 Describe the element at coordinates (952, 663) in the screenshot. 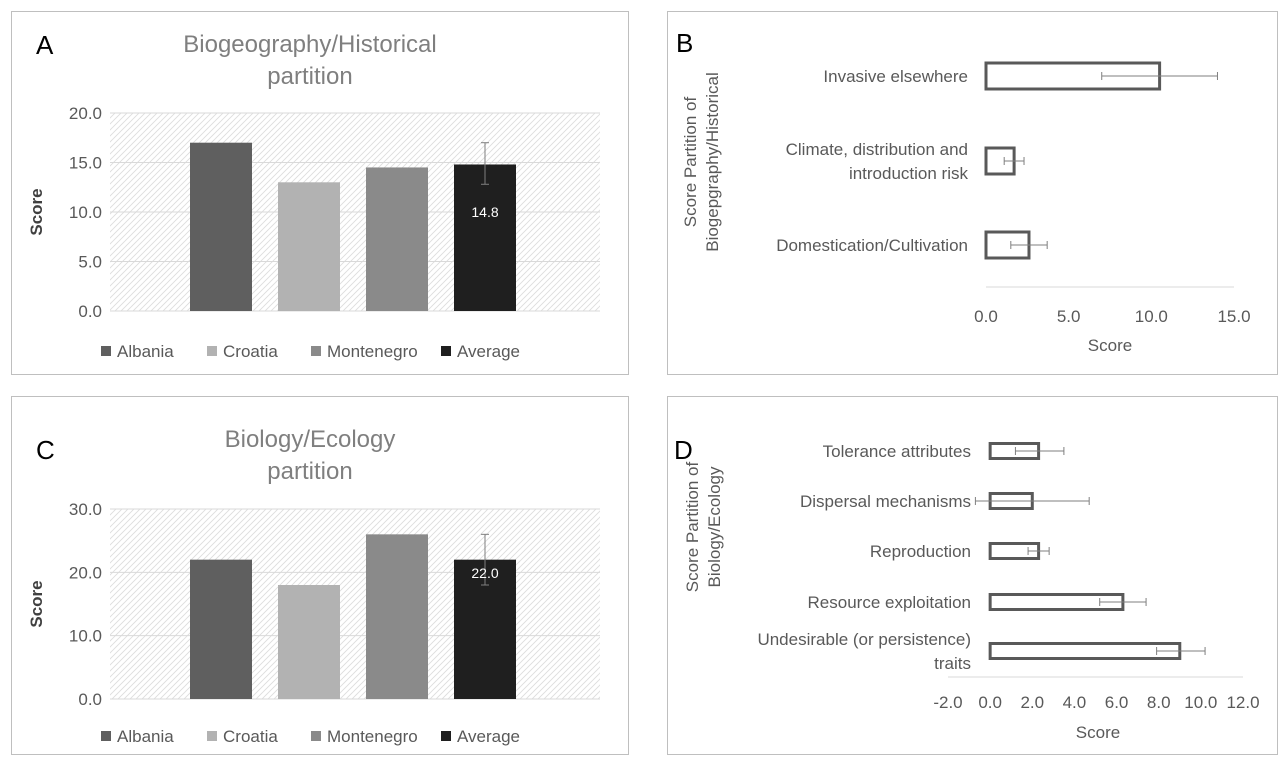

I see `category-label: traits` at that location.